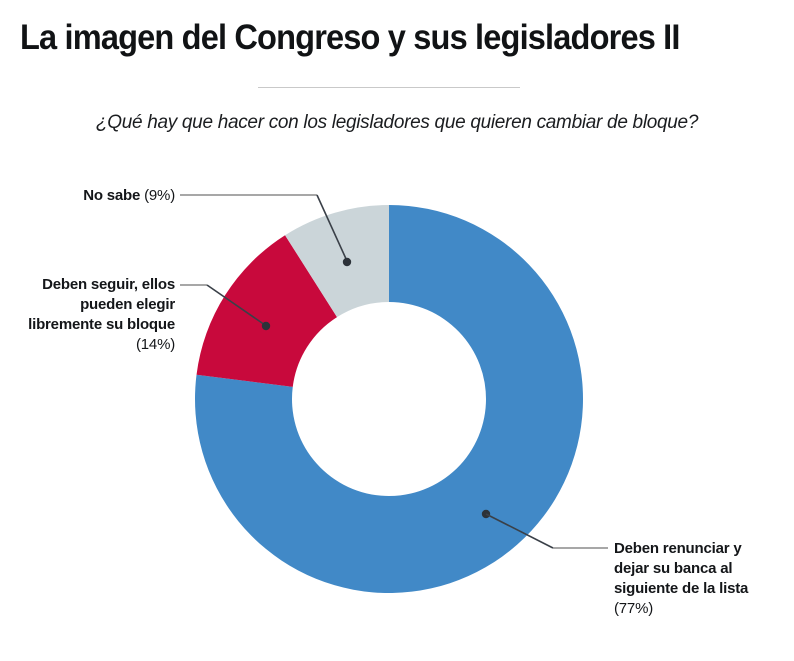 The width and height of the screenshot is (794, 661). What do you see at coordinates (155, 344) in the screenshot?
I see `callout-seguir-pct: (14%)` at bounding box center [155, 344].